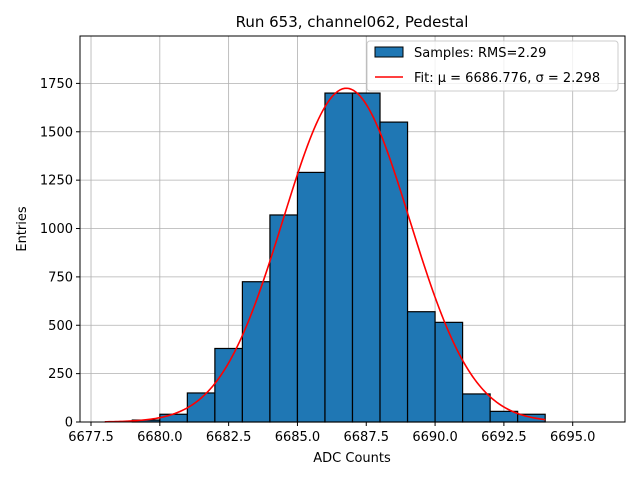  I want to click on y-tick-label: 1250, so click(56, 181).